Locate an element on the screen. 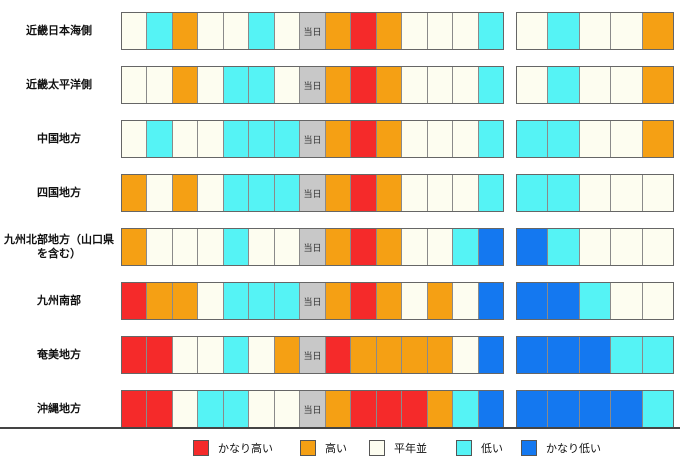 The height and width of the screenshot is (466, 680). legend-label-high: 高い is located at coordinates (336, 448).